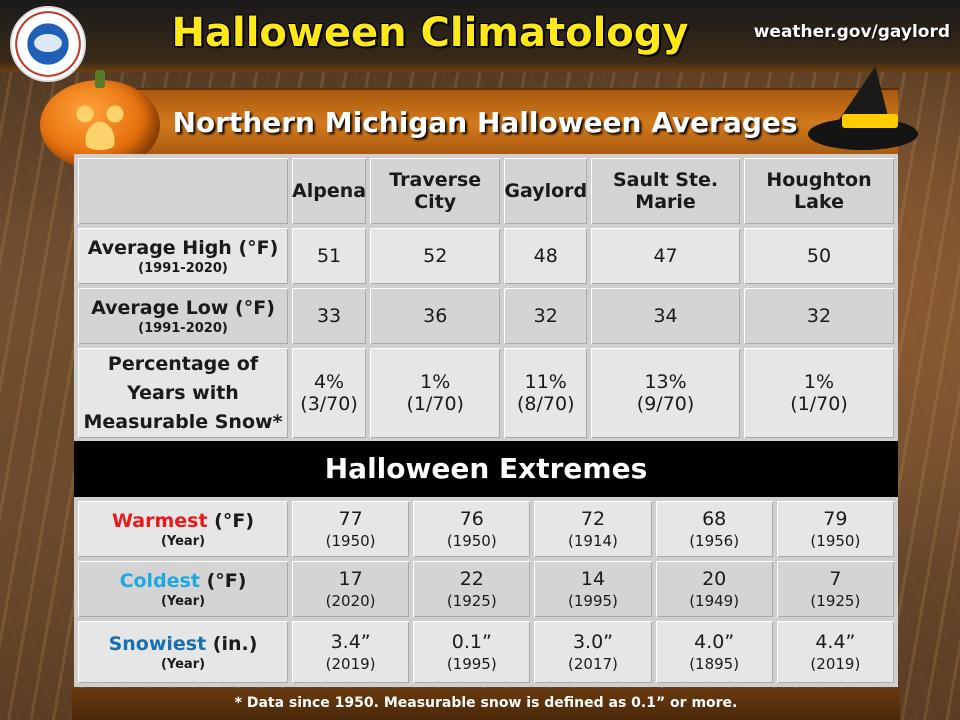 Image resolution: width=960 pixels, height=720 pixels. Describe the element at coordinates (863, 108) in the screenshot. I see `witch-hat-icon` at that location.